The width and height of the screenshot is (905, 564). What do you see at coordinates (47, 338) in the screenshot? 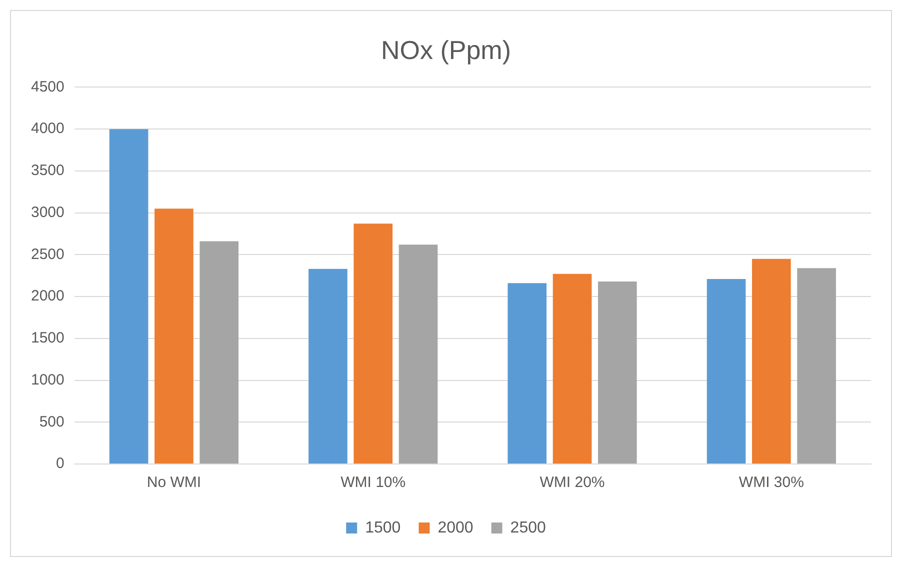
I see `y-tick-label: 1500` at bounding box center [47, 338].